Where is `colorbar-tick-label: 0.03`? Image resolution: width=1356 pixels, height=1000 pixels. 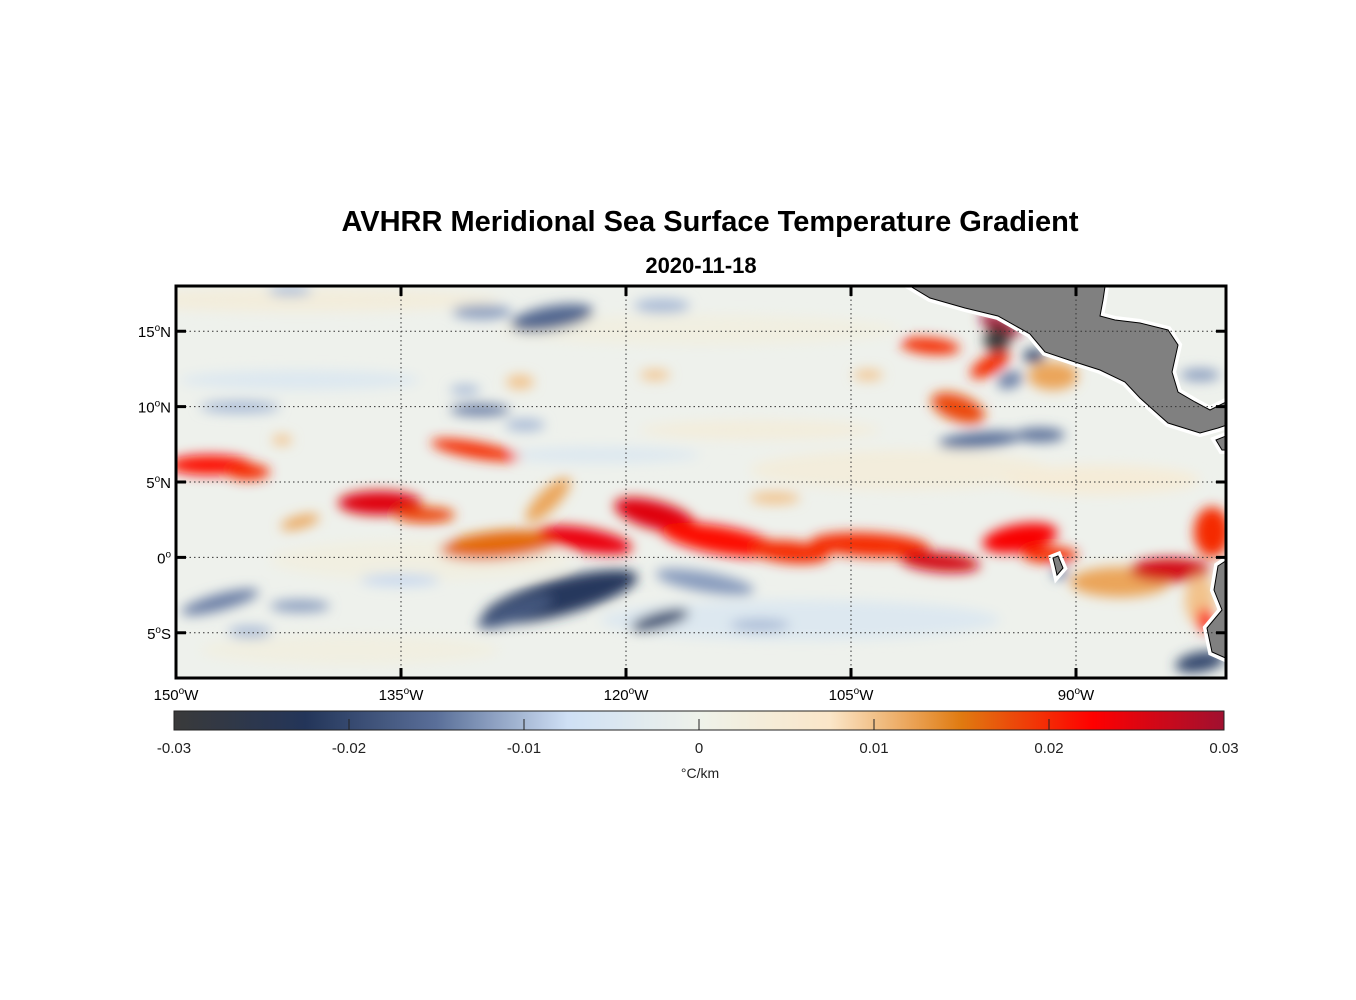 colorbar-tick-label: 0.03 is located at coordinates (1224, 748).